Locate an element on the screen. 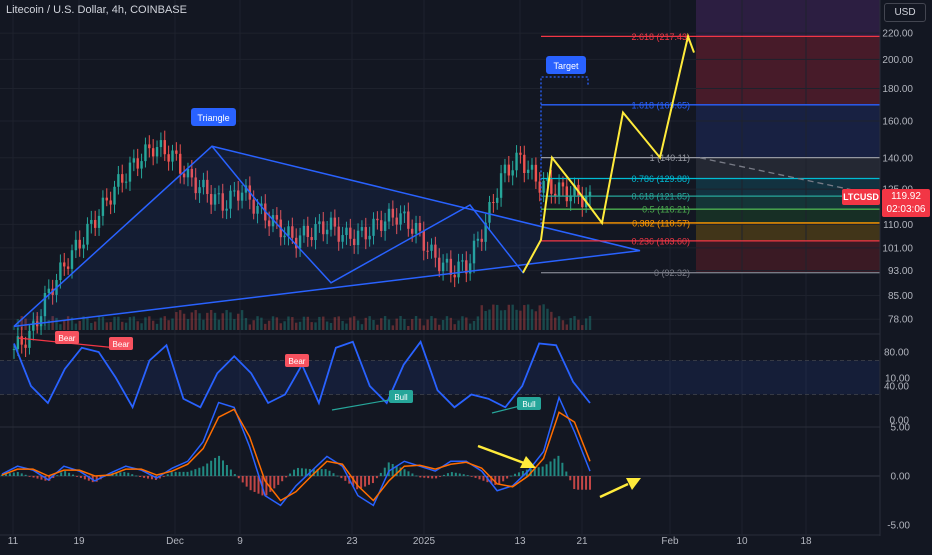 The height and width of the screenshot is (555, 932). macd-tick-label: 10.00 is located at coordinates (897, 379).